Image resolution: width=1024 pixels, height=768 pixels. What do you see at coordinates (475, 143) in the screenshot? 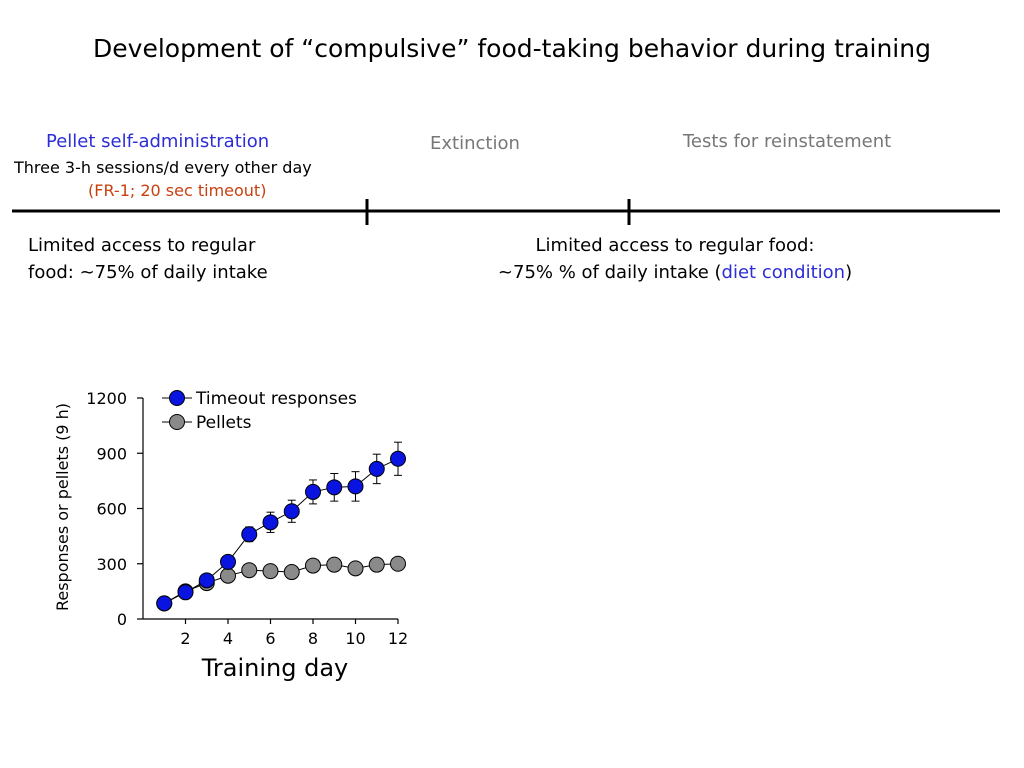
I see `phase-extinction-label: Extinction` at bounding box center [475, 143].